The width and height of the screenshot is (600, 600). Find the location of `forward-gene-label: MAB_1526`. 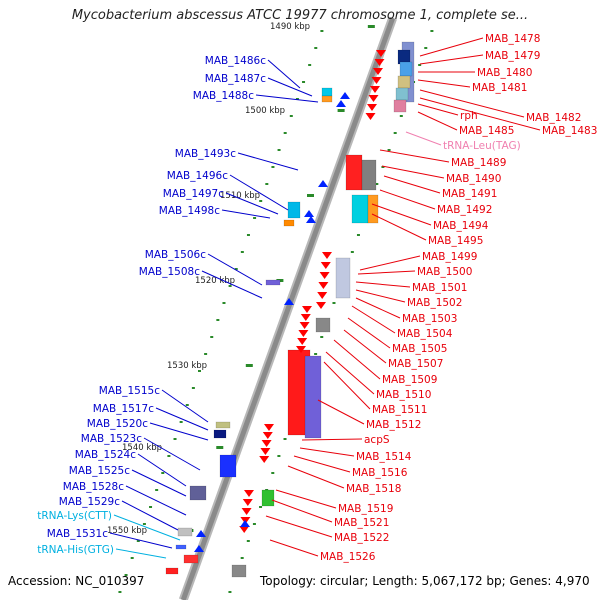

forward-gene-label: MAB_1526 is located at coordinates (348, 557).